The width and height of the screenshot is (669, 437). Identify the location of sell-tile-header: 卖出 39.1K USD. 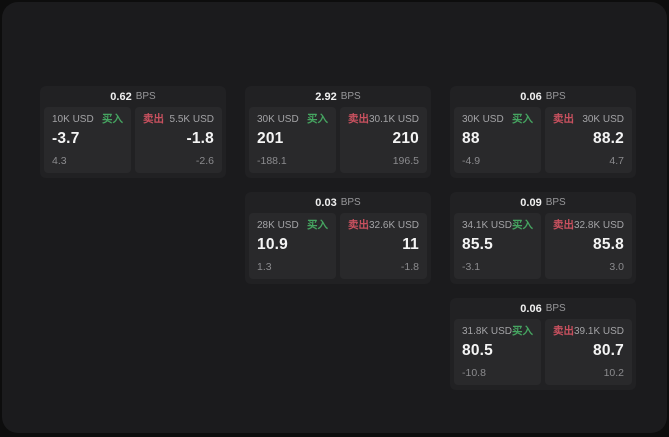
(588, 331).